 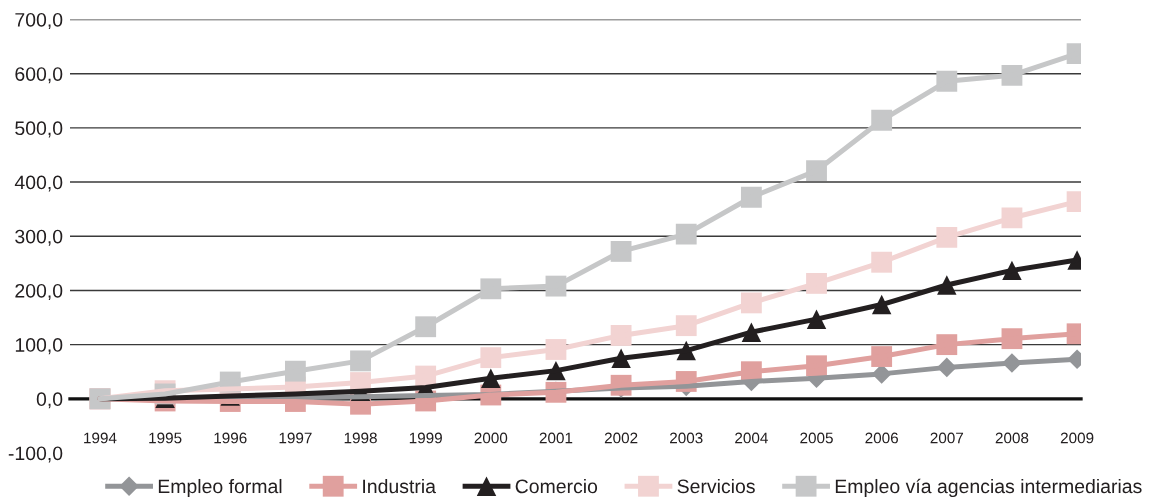 What do you see at coordinates (295, 438) in the screenshot?
I see `x-tick-label: 1997` at bounding box center [295, 438].